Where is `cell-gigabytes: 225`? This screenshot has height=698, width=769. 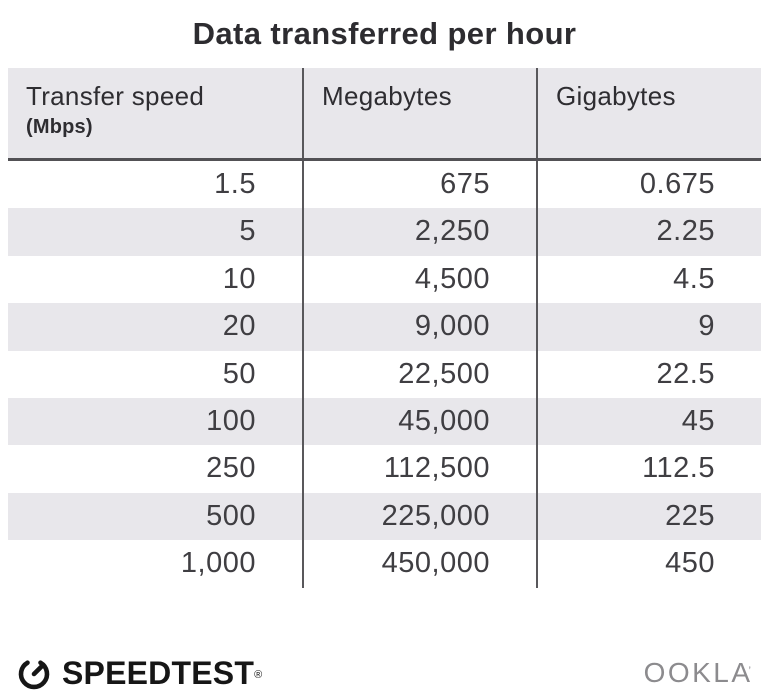 cell-gigabytes: 225 is located at coordinates (648, 516).